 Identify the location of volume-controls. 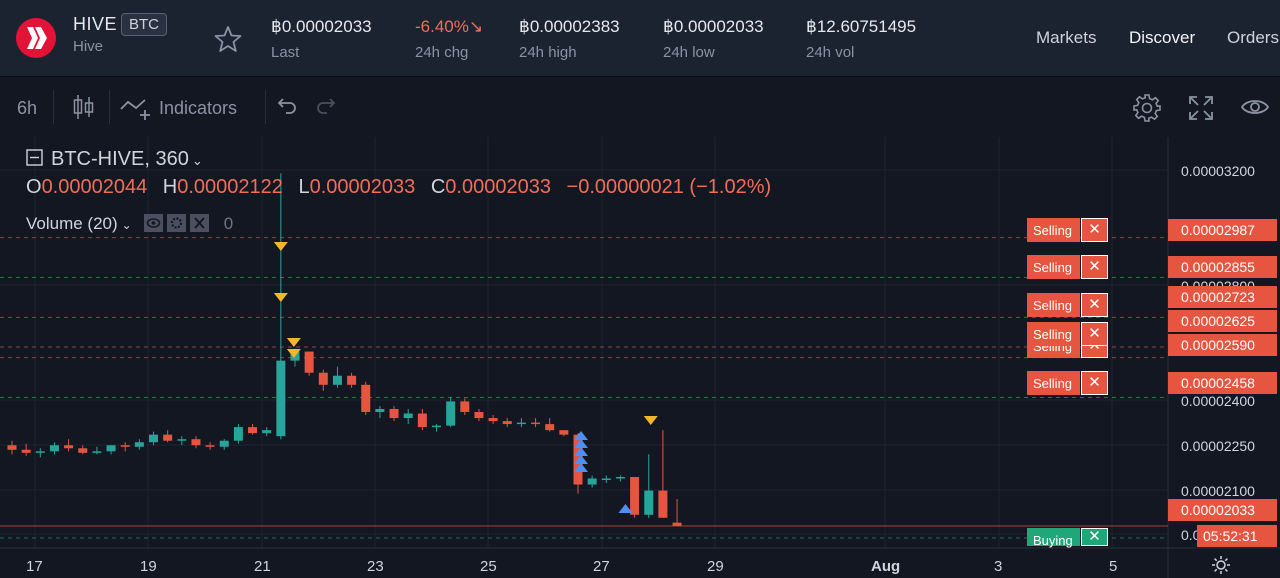
(176, 223).